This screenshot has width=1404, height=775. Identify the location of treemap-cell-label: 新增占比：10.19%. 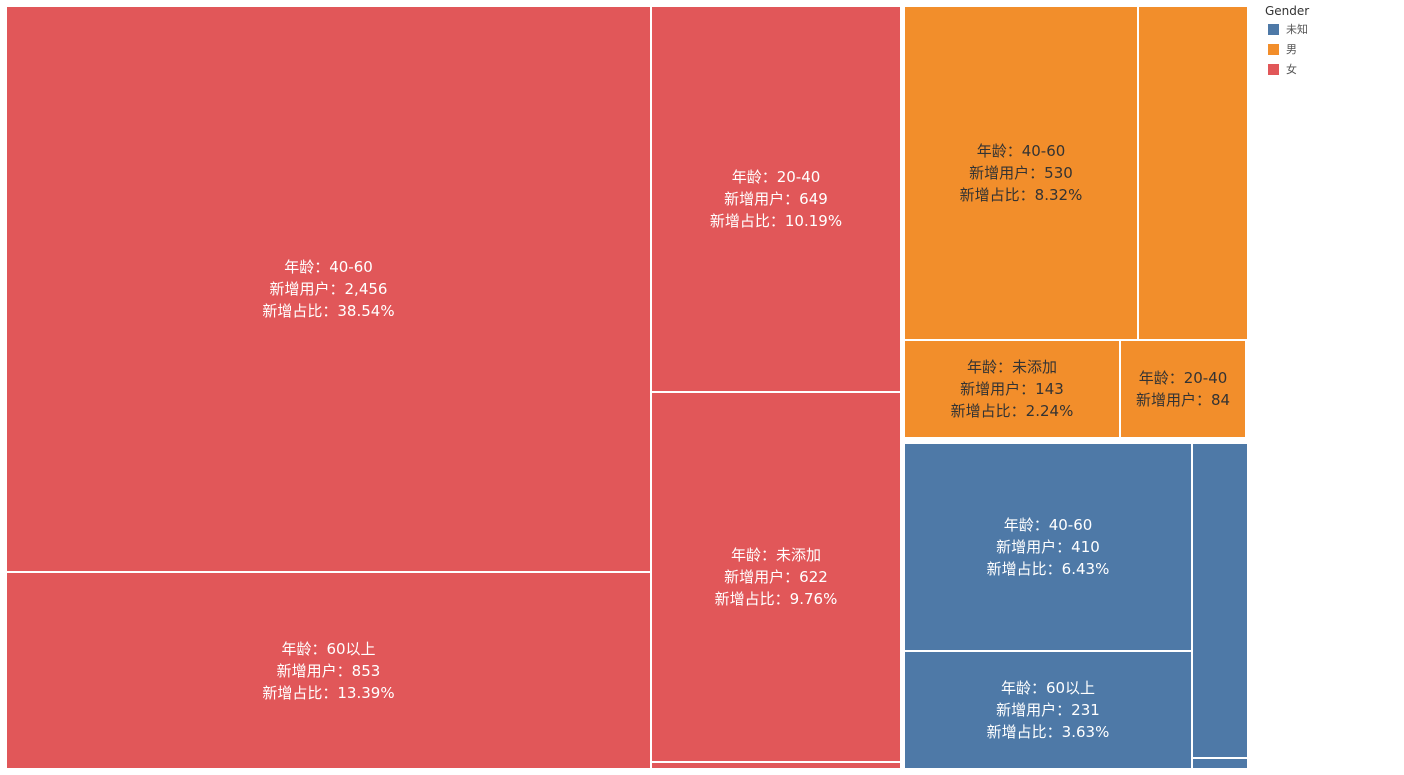
(776, 221).